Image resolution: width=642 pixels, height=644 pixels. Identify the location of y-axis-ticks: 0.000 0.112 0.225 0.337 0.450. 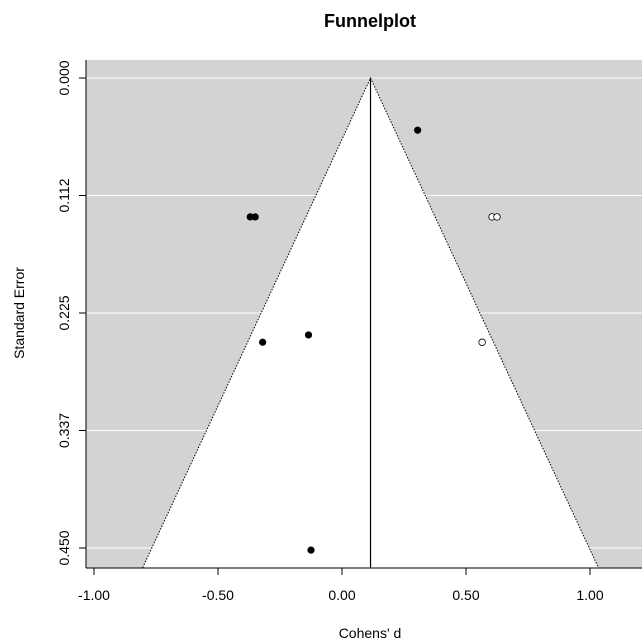
(71, 313).